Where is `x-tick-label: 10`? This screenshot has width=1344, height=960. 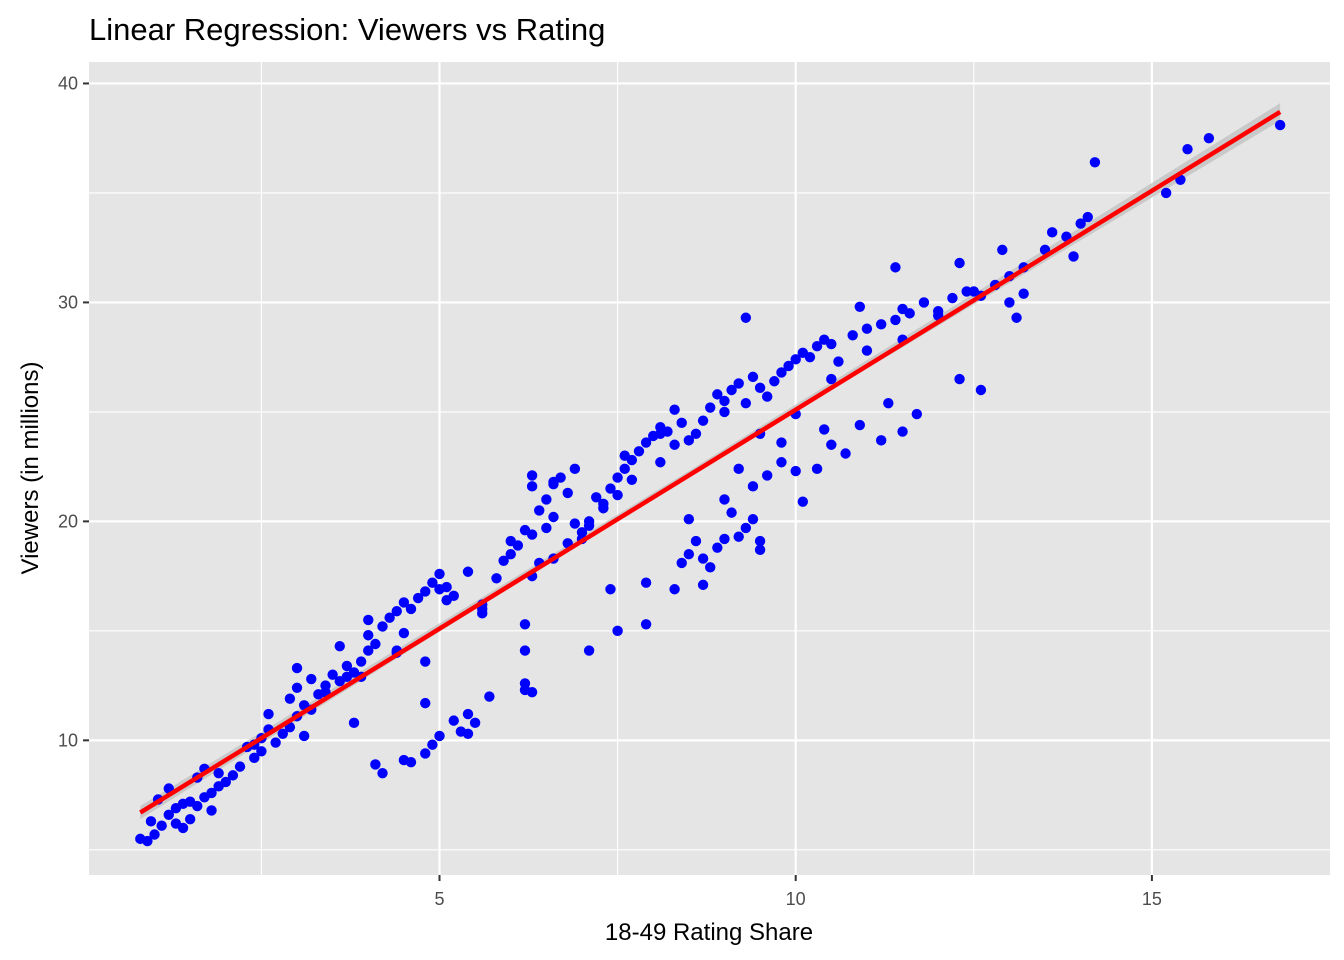
x-tick-label: 10 is located at coordinates (796, 899).